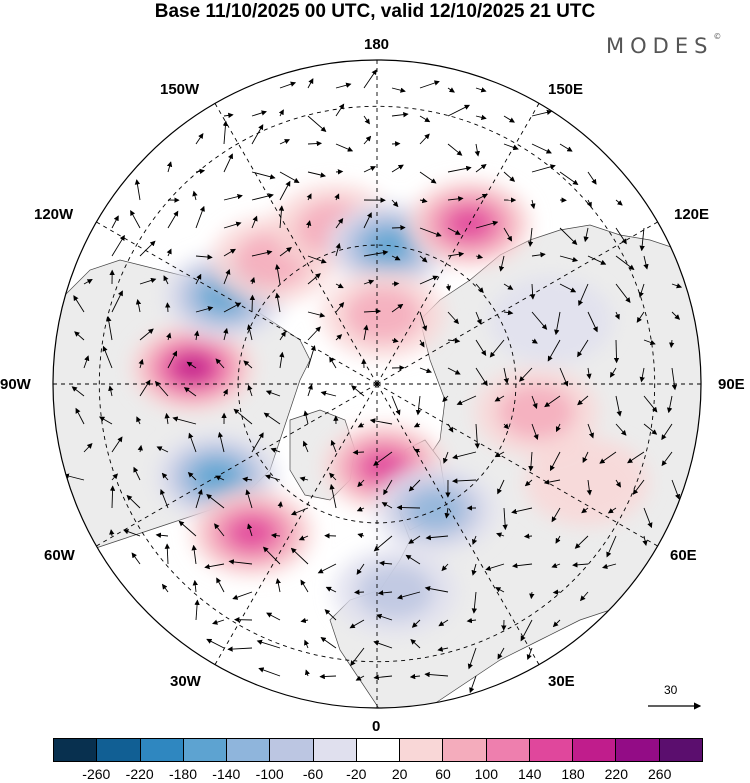  Describe the element at coordinates (663, 45) in the screenshot. I see `modes-logo: MODES©` at that location.